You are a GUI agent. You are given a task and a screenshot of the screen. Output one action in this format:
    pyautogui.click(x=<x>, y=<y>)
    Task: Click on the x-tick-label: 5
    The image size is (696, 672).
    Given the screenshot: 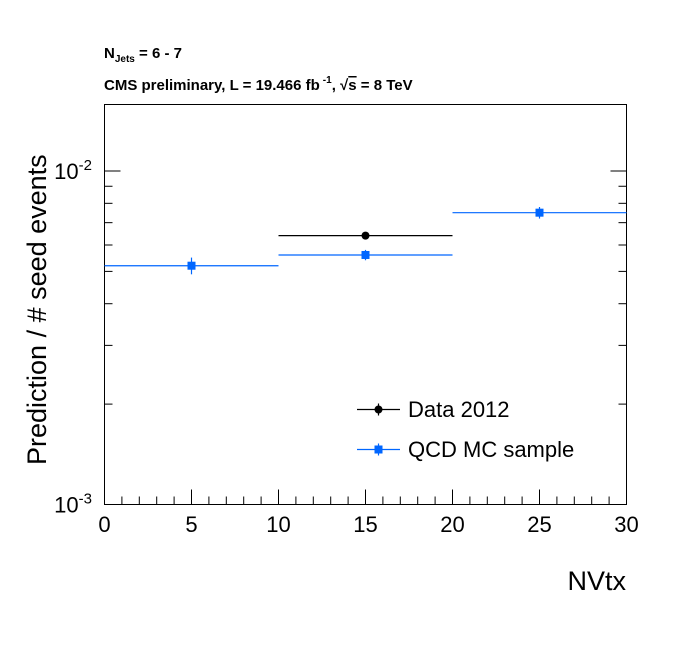 What is the action you would take?
    pyautogui.click(x=191, y=524)
    